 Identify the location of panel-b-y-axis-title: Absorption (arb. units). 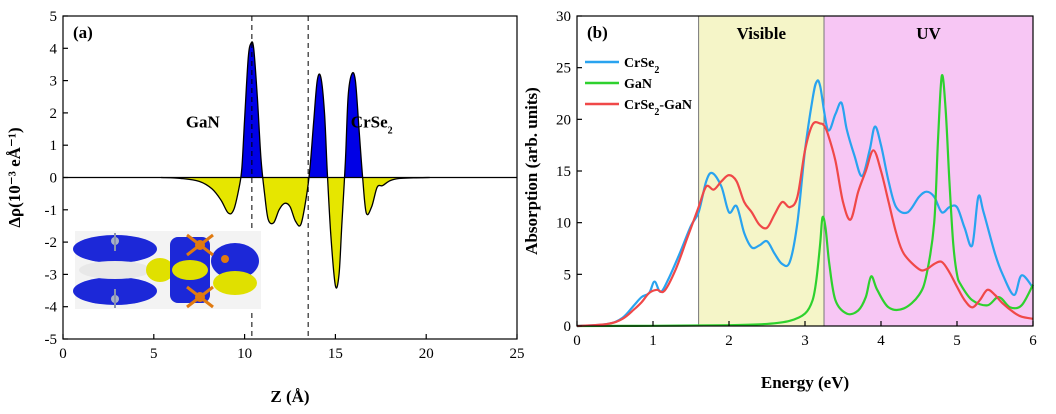
(531, 171).